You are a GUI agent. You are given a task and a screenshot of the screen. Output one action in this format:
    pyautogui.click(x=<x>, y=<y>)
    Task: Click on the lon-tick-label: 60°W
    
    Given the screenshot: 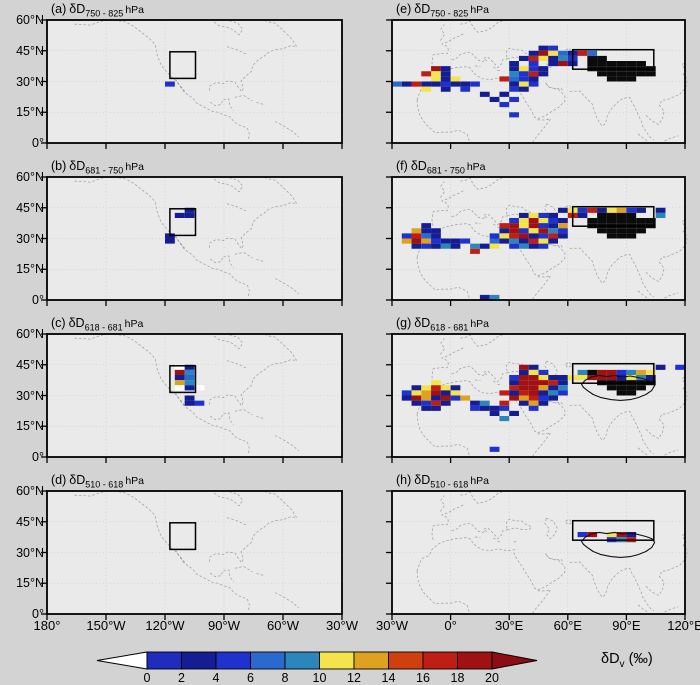 What is the action you would take?
    pyautogui.click(x=283, y=625)
    